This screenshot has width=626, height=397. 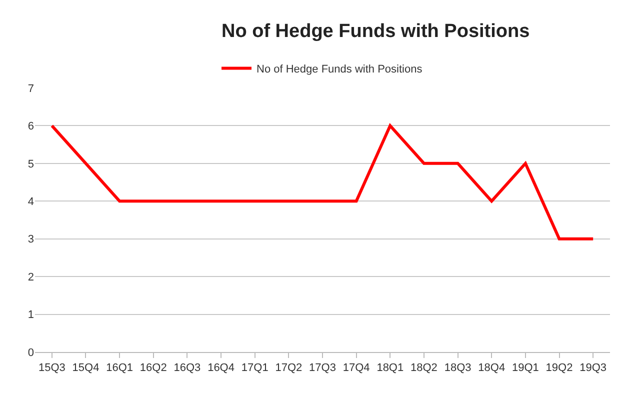 I want to click on y-tick-label: 2, so click(x=31, y=277).